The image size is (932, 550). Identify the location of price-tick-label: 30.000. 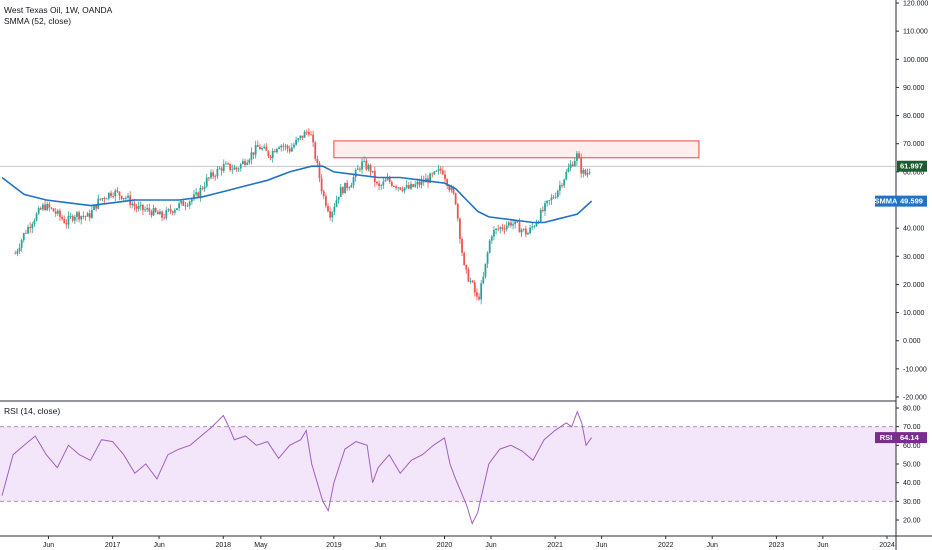
(914, 257).